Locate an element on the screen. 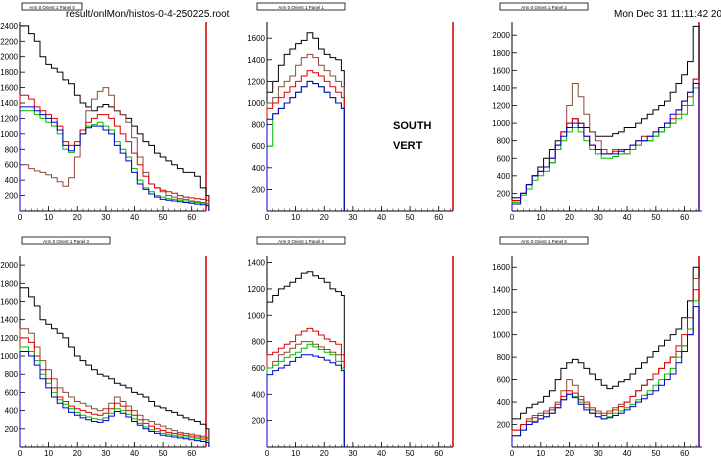  pad-title: Arm 0 Orient 1 Panel 0 is located at coordinates (52, 7).